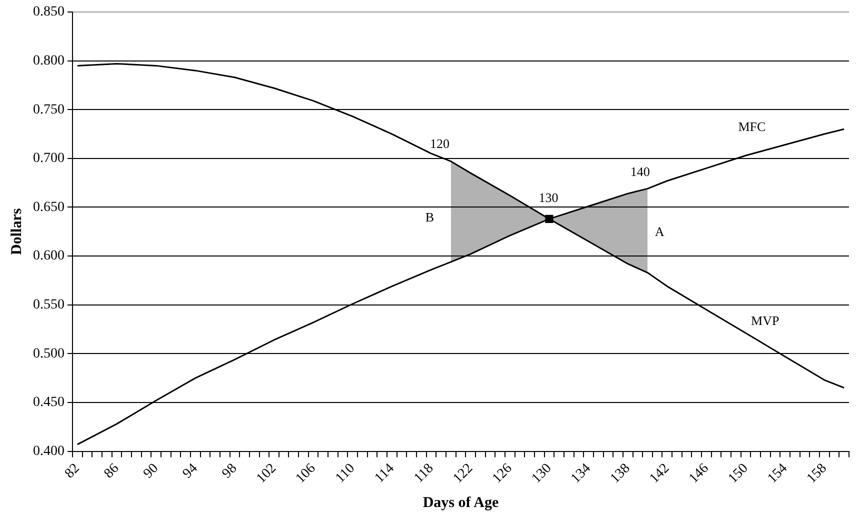 Image resolution: width=859 pixels, height=518 pixels. I want to click on y-axis-title: Dollars, so click(16, 231).